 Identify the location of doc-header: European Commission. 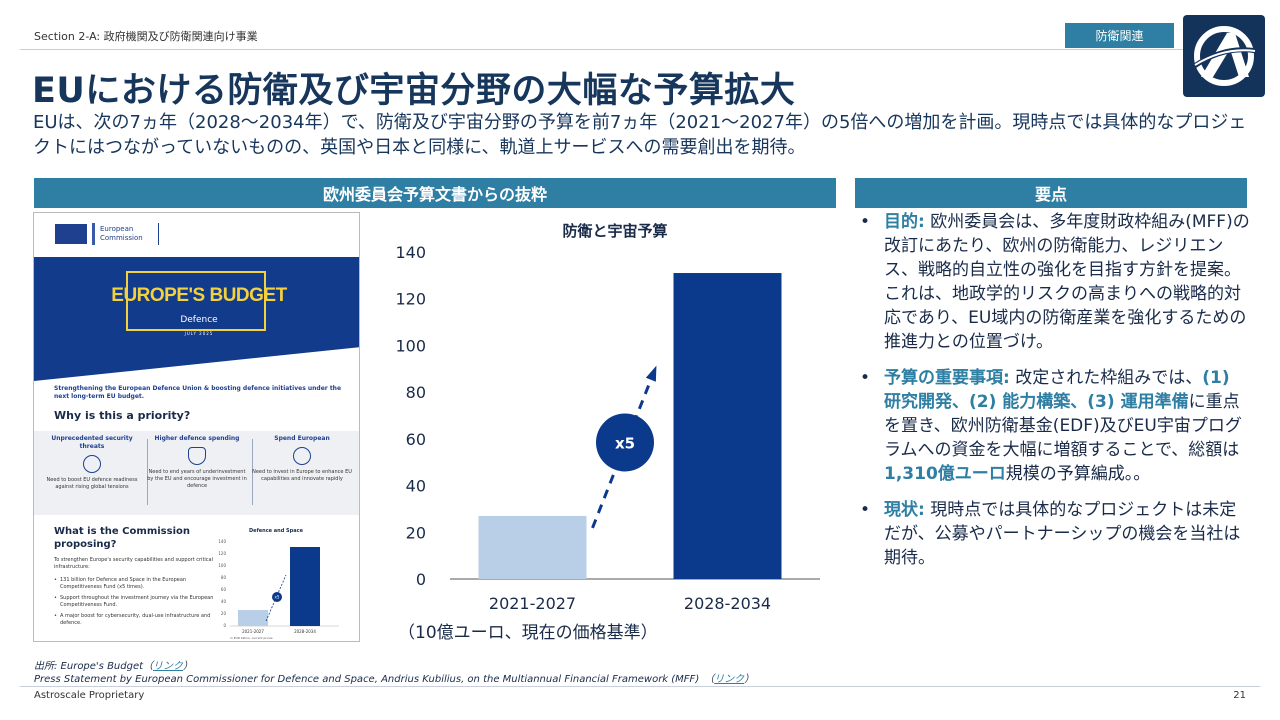
(196, 235).